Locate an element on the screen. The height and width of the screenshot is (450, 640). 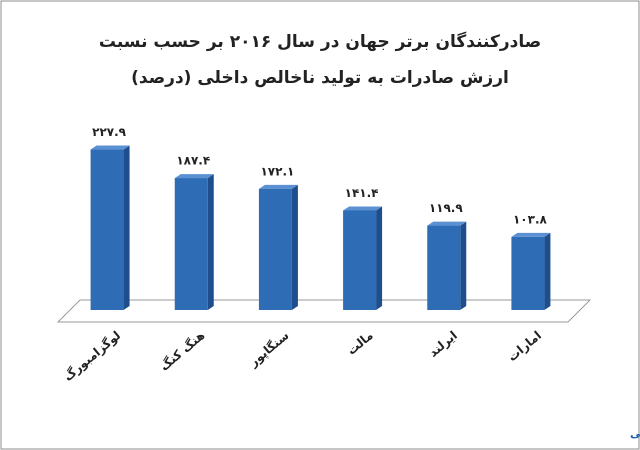
value-label: ۲۲۷.۹ is located at coordinates (109, 132).